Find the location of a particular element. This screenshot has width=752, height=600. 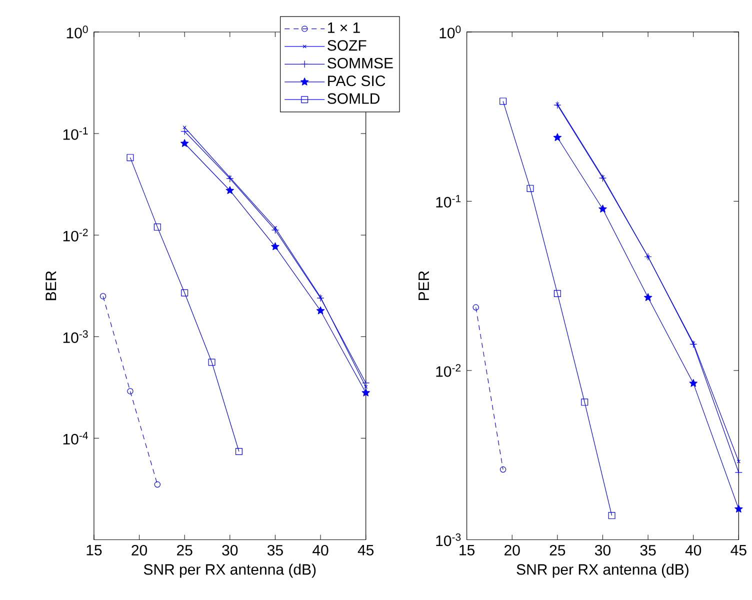

legend-label: PAC SIC is located at coordinates (357, 81).